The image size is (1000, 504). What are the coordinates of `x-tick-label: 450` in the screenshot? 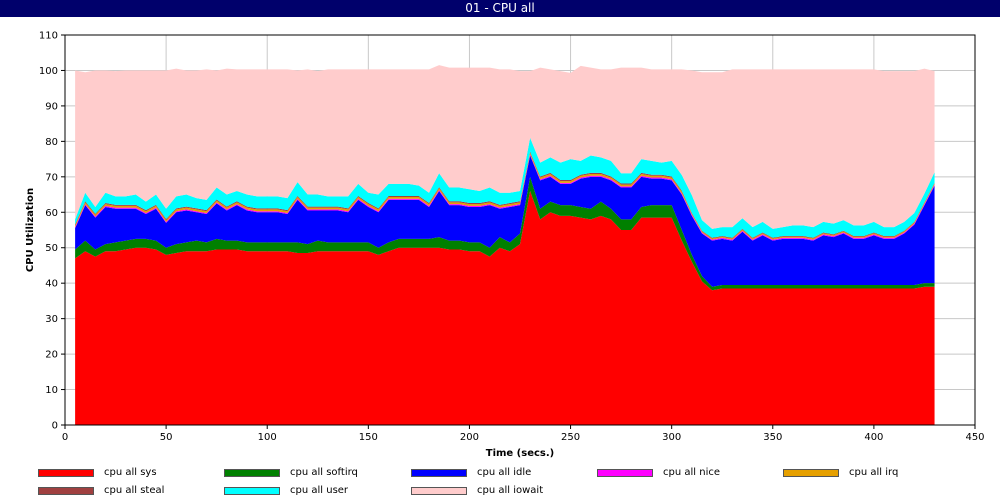 It's located at (974, 437).